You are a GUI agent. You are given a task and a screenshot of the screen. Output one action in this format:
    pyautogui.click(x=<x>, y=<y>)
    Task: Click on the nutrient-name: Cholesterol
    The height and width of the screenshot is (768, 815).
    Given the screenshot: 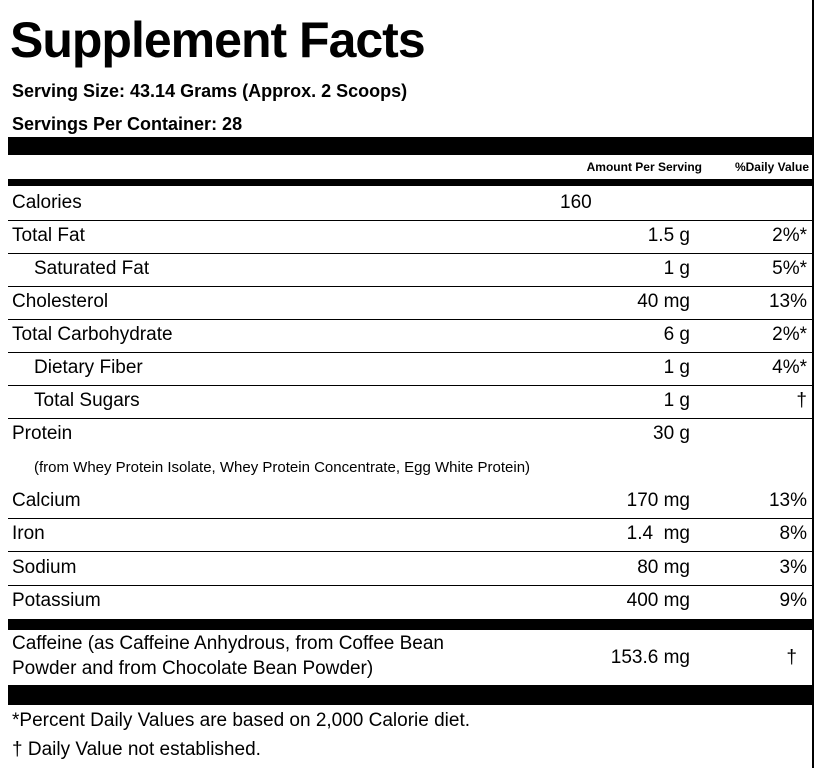 What is the action you would take?
    pyautogui.click(x=60, y=301)
    